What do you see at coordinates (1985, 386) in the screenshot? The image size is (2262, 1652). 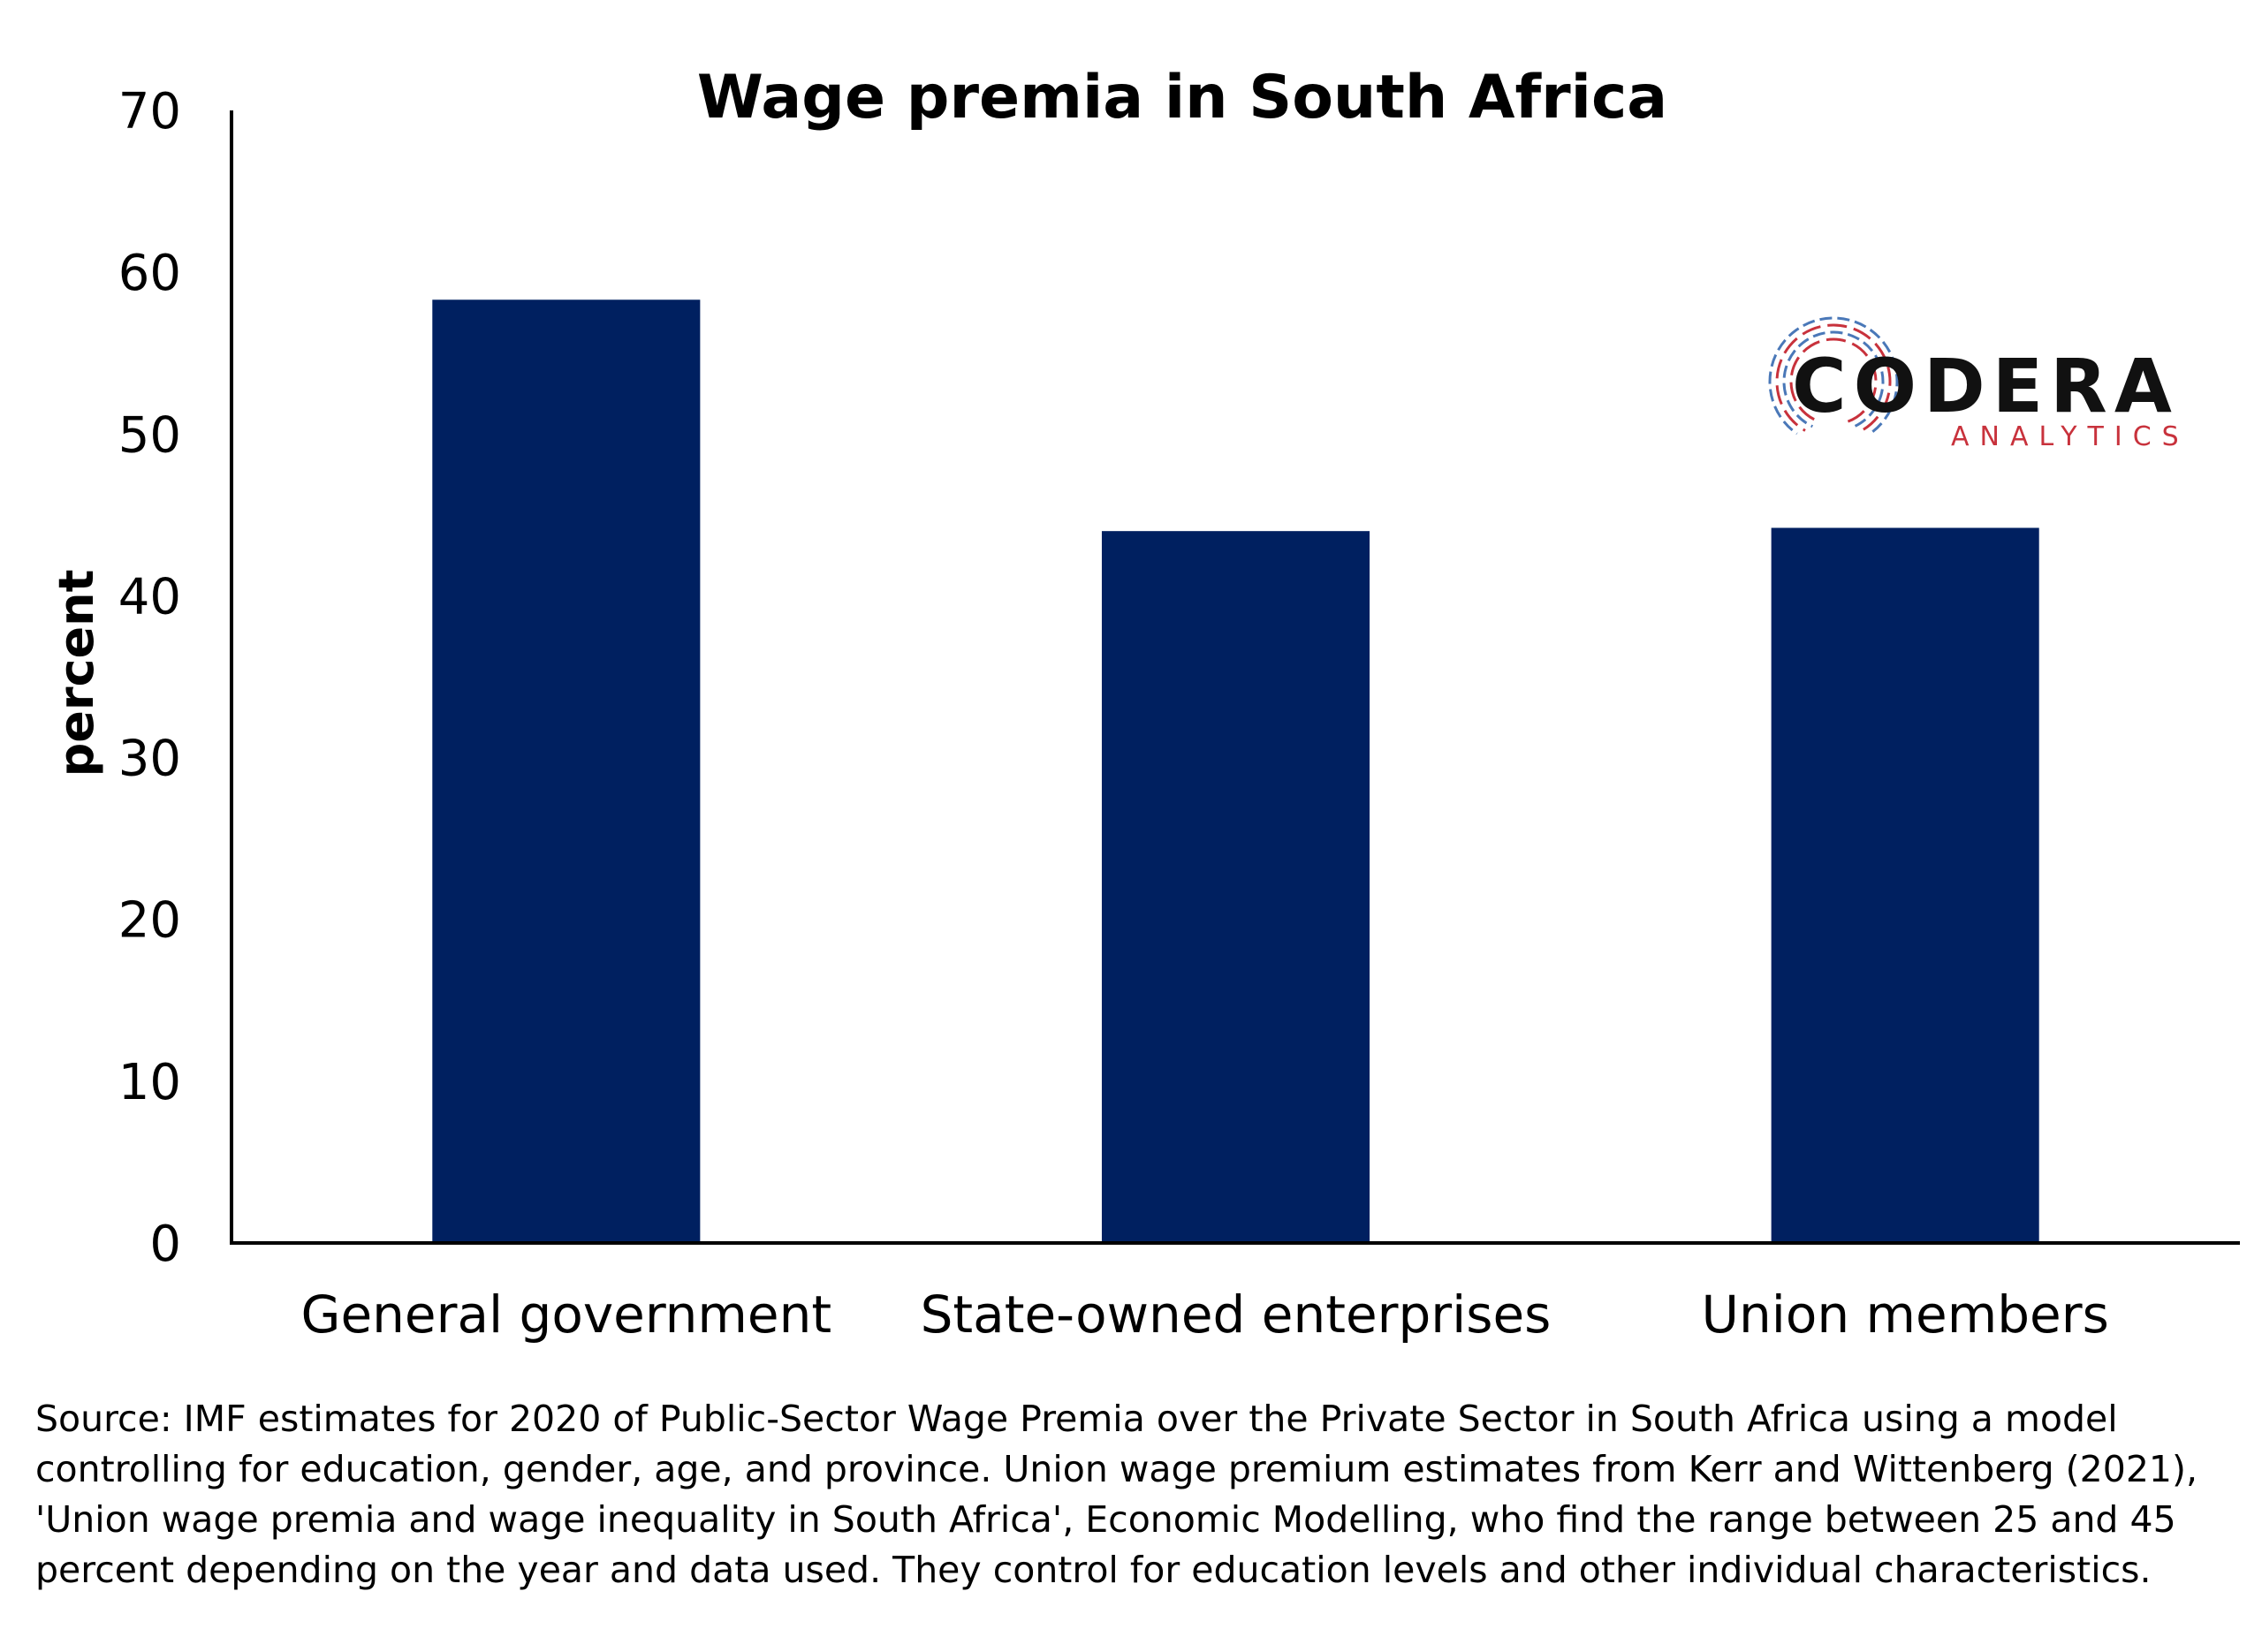 I see `logo-name: CODERA` at bounding box center [1985, 386].